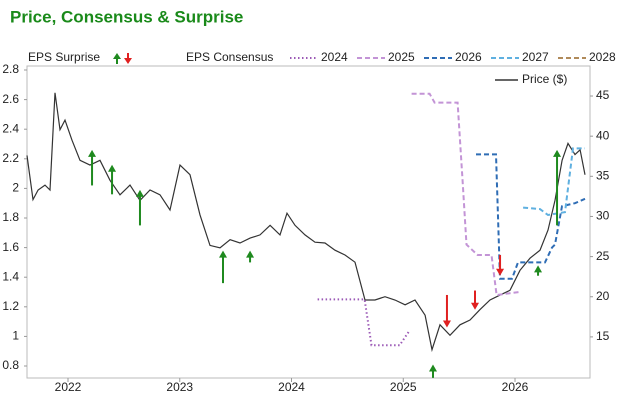 The height and width of the screenshot is (402, 619). I want to click on legend-label: 2026, so click(468, 57).